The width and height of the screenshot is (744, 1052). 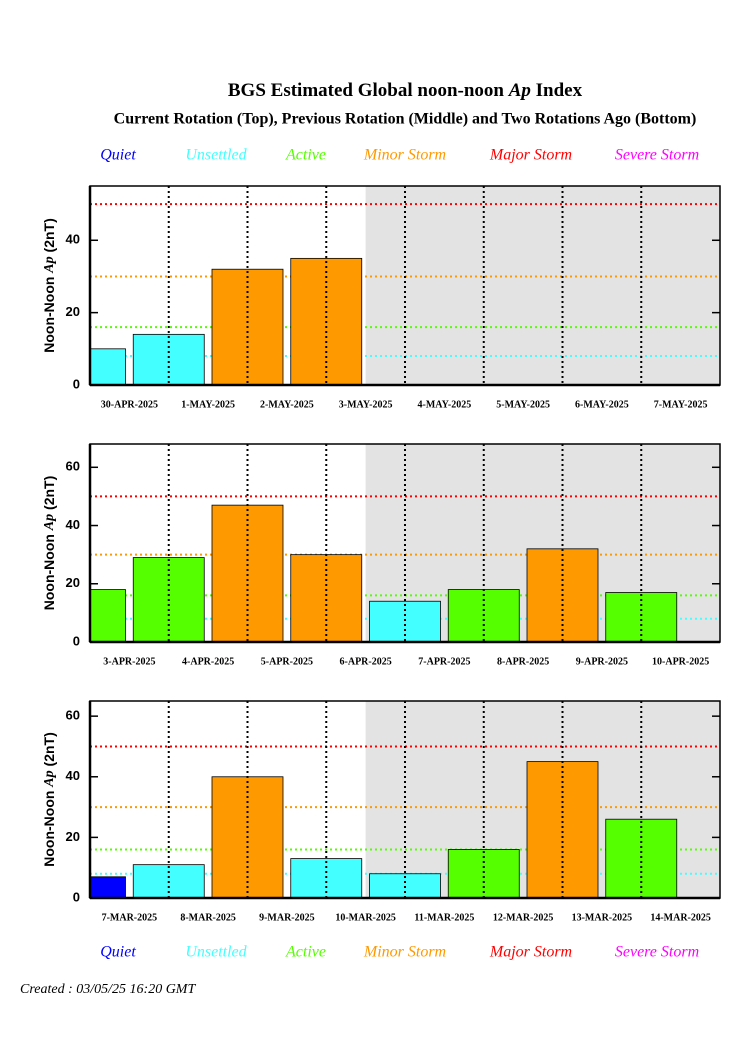 I want to click on x-tick-label: 9-MAR-2025, so click(x=287, y=917).